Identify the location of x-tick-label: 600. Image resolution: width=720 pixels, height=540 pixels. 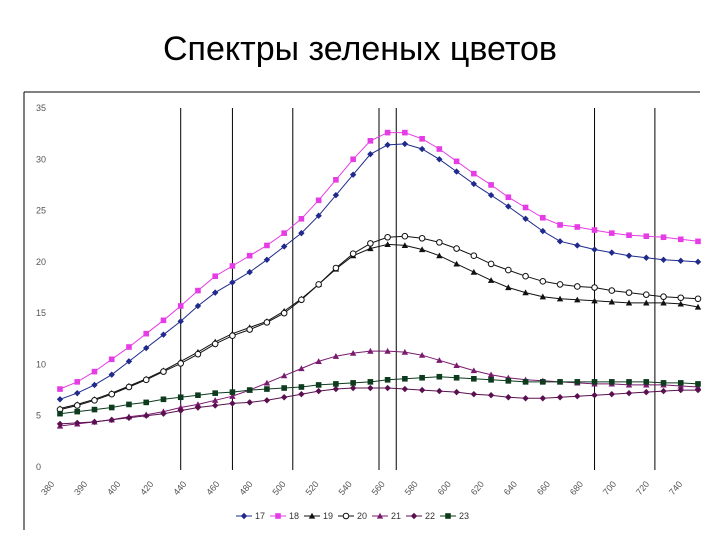
(444, 488).